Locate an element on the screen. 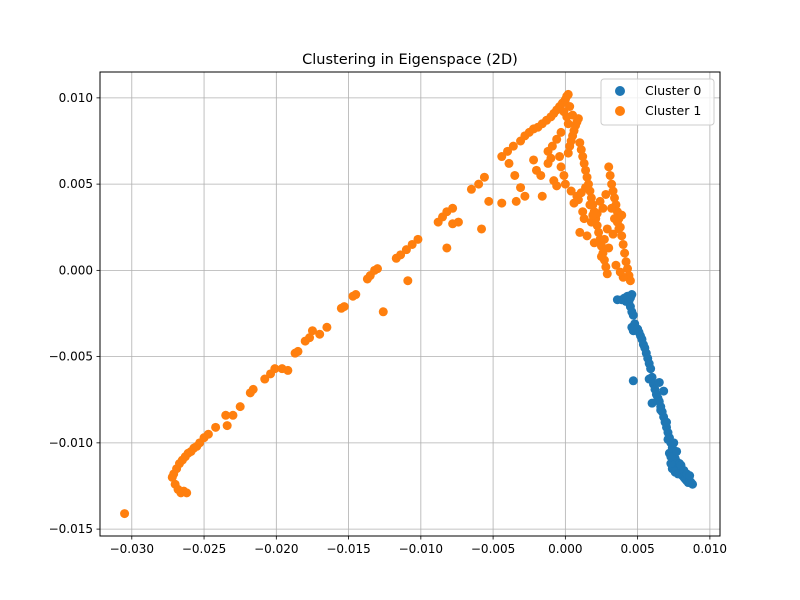 This screenshot has width=800, height=600. legend-box is located at coordinates (657, 102).